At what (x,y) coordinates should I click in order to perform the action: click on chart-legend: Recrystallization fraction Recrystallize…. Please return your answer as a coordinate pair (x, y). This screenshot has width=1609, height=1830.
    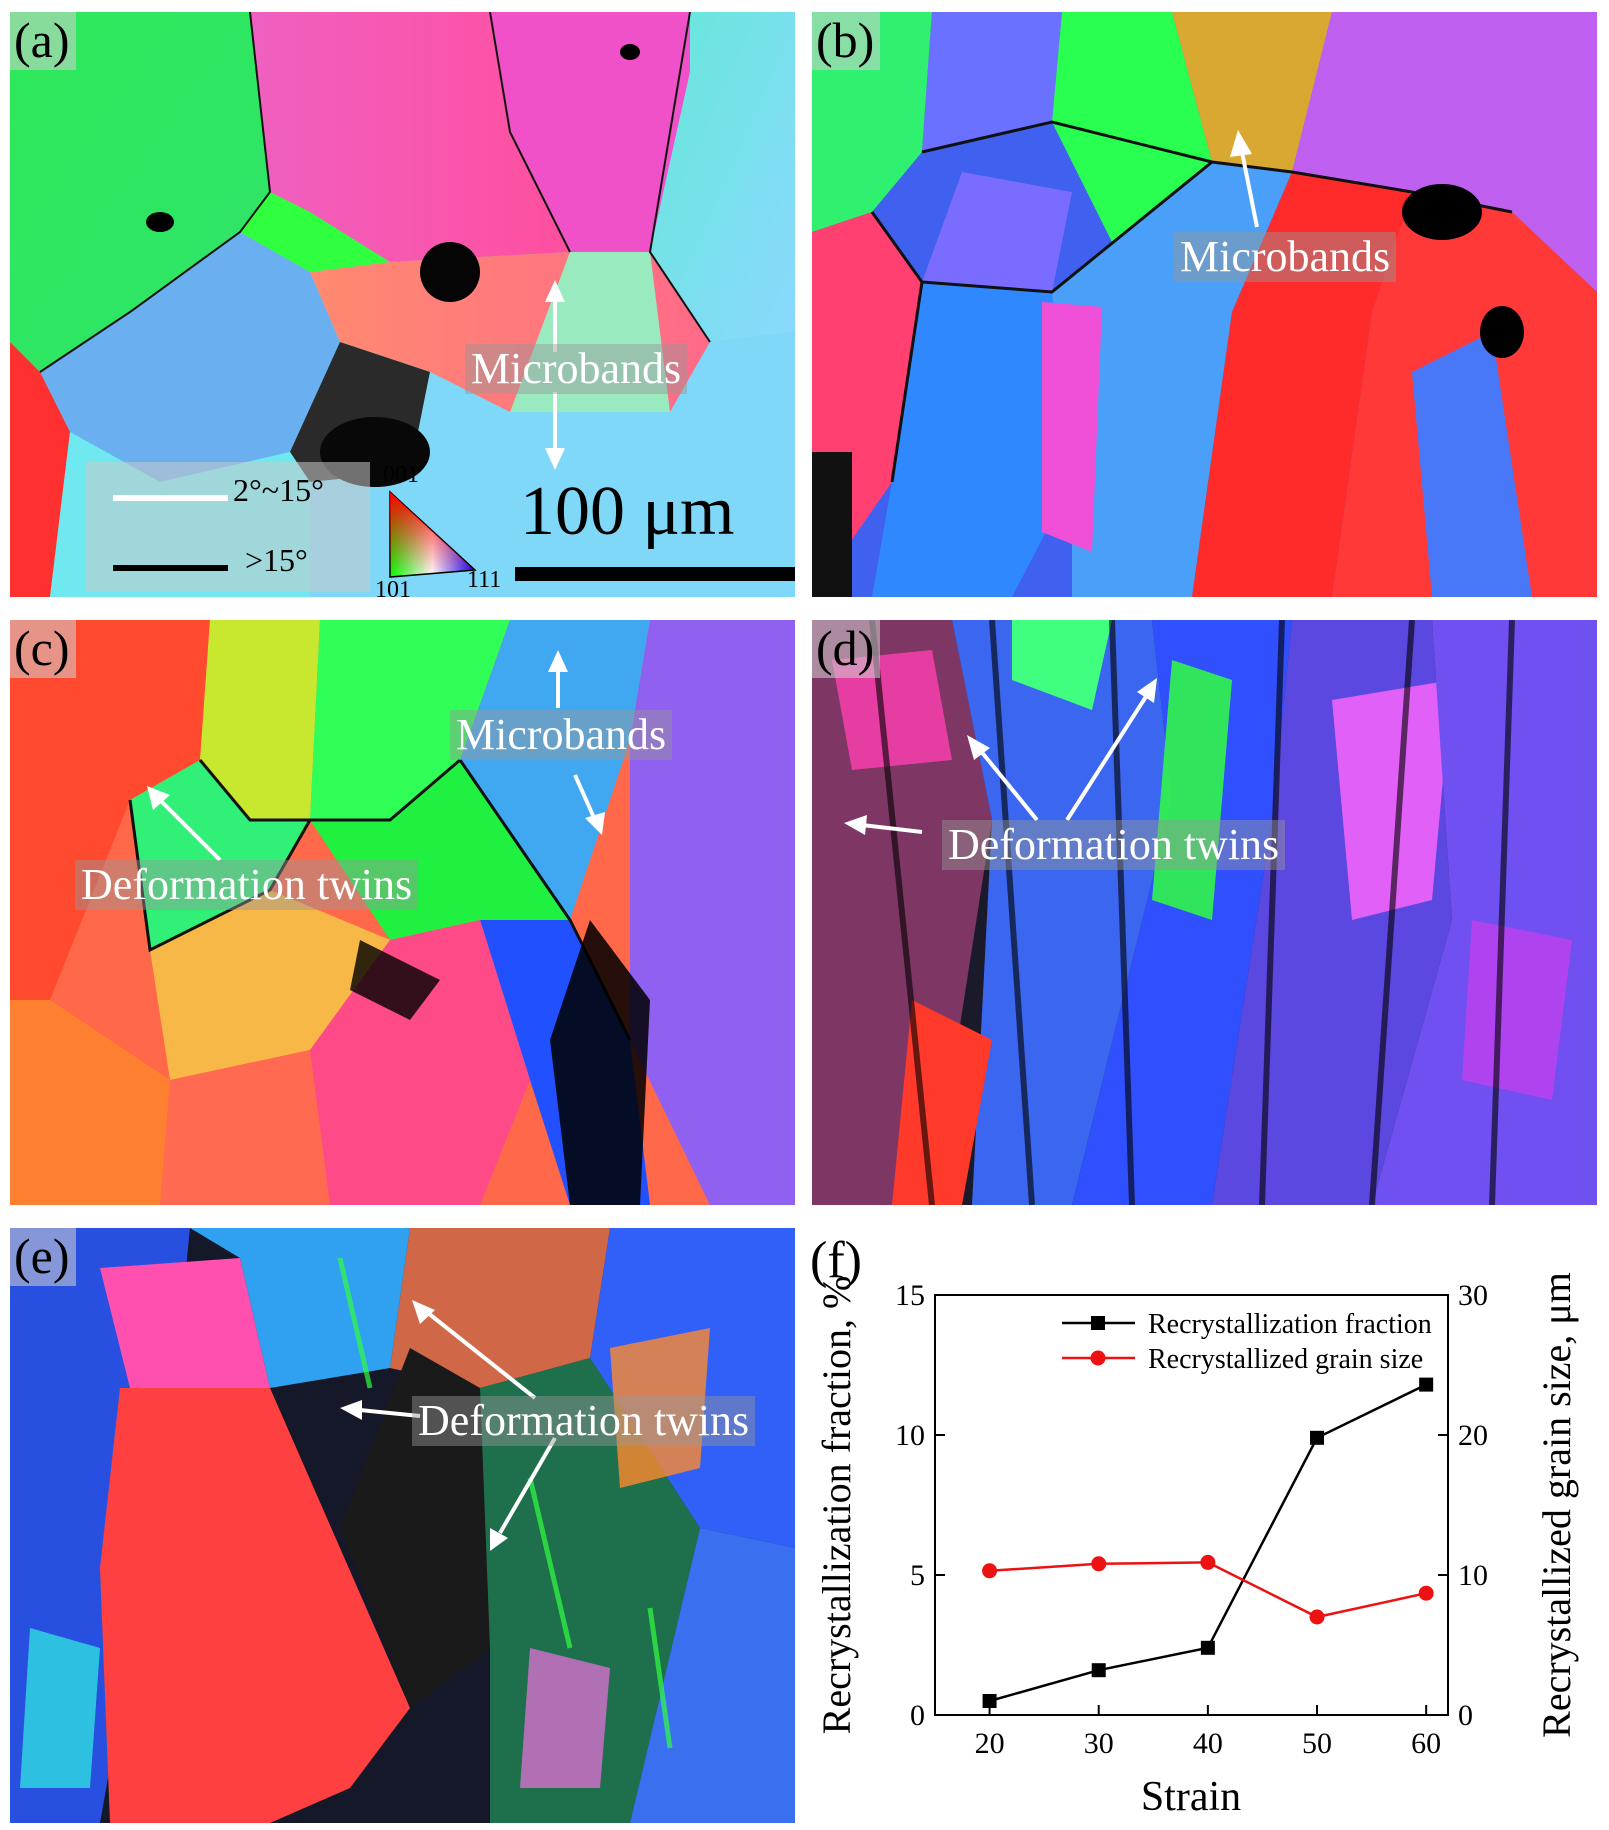
    Looking at the image, I should click on (1247, 1342).